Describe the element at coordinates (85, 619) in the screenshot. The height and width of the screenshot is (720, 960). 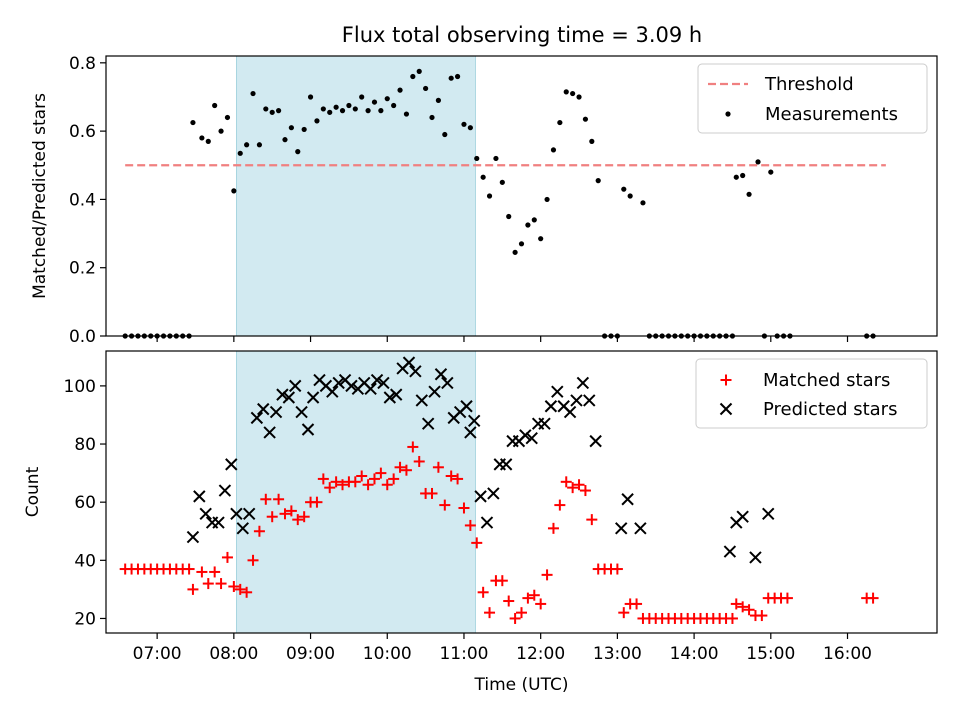
I see `y-tick-label: 20` at that location.